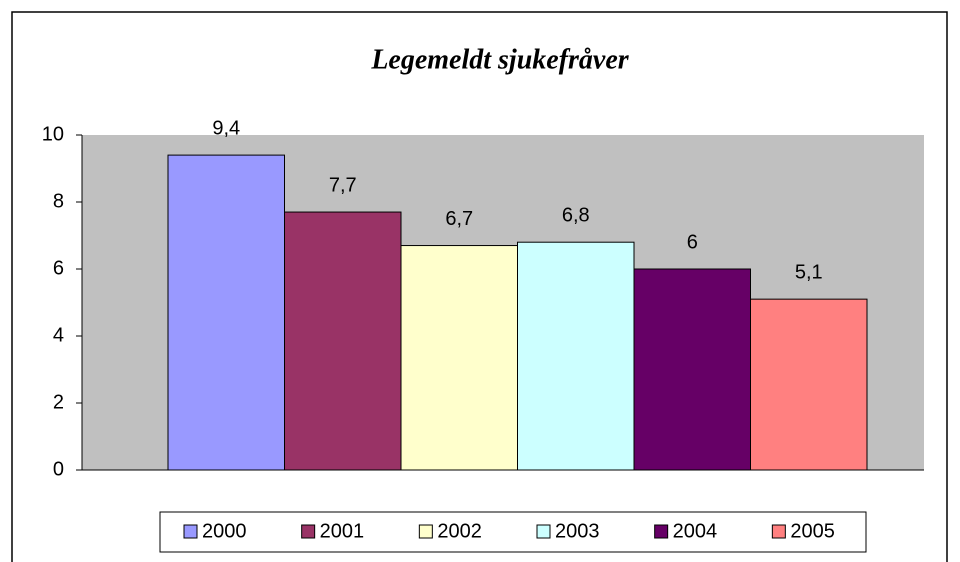  I want to click on y-tick-label: 6, so click(58, 268).